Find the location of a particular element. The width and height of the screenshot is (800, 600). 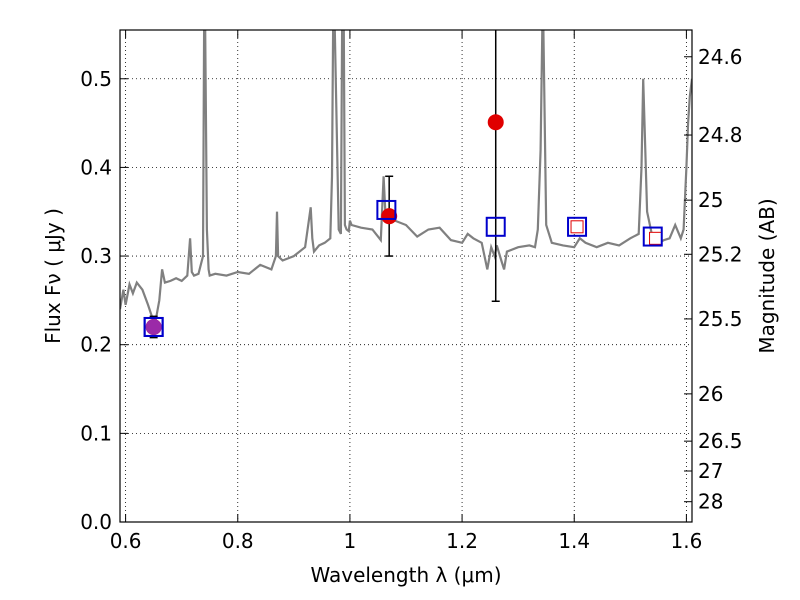

x-tick-label: 0.6 is located at coordinates (126, 541).